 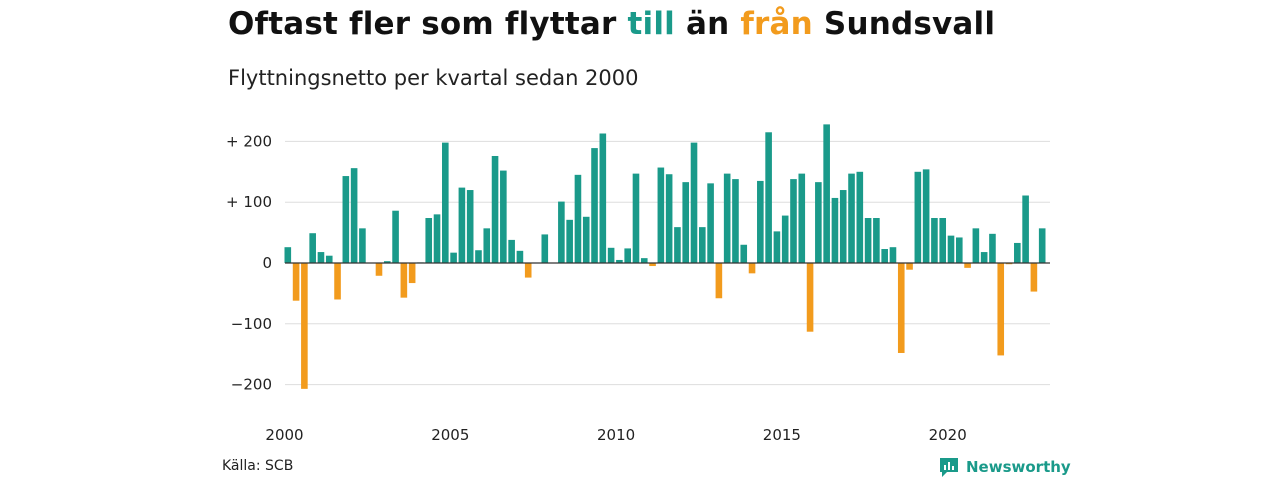 What do you see at coordinates (918, 217) in the screenshot?
I see `bar-2019-k1` at bounding box center [918, 217].